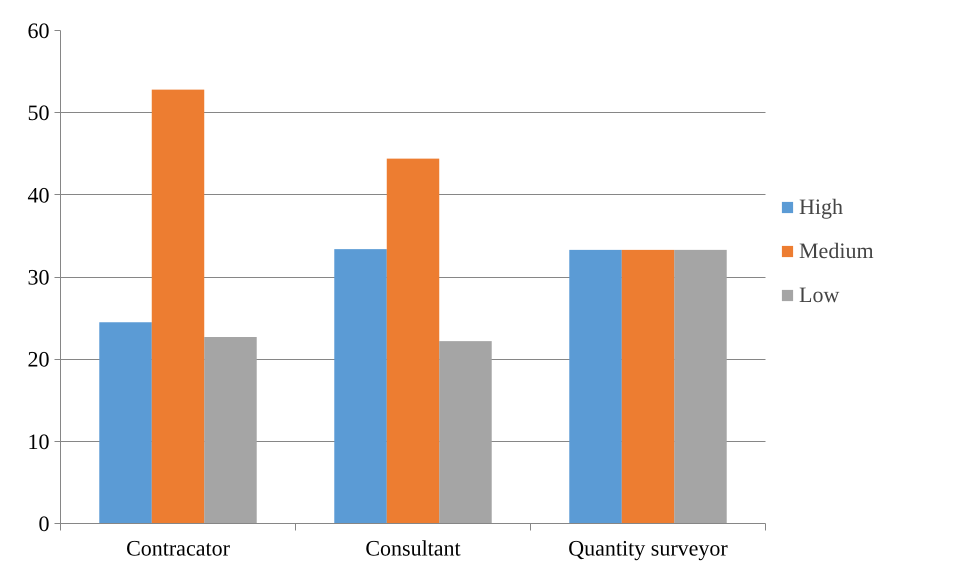 The width and height of the screenshot is (957, 580). I want to click on x-tick-label: Consultant, so click(413, 548).